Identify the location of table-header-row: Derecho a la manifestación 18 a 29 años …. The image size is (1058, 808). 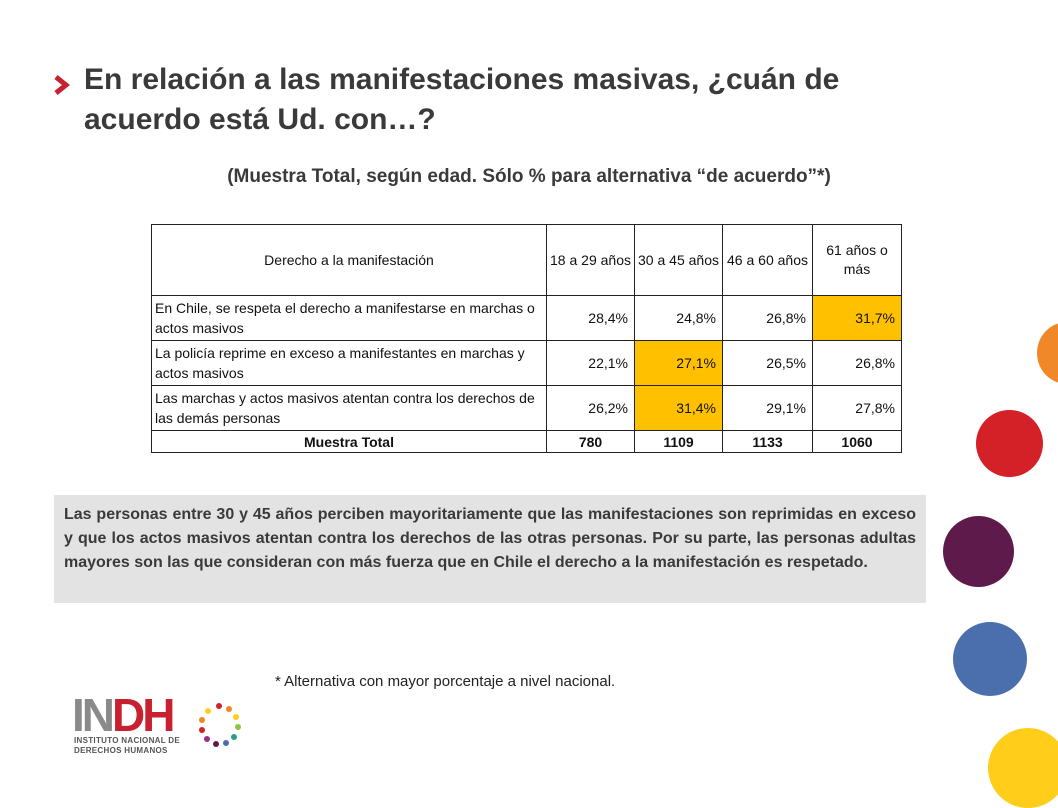
(526, 260).